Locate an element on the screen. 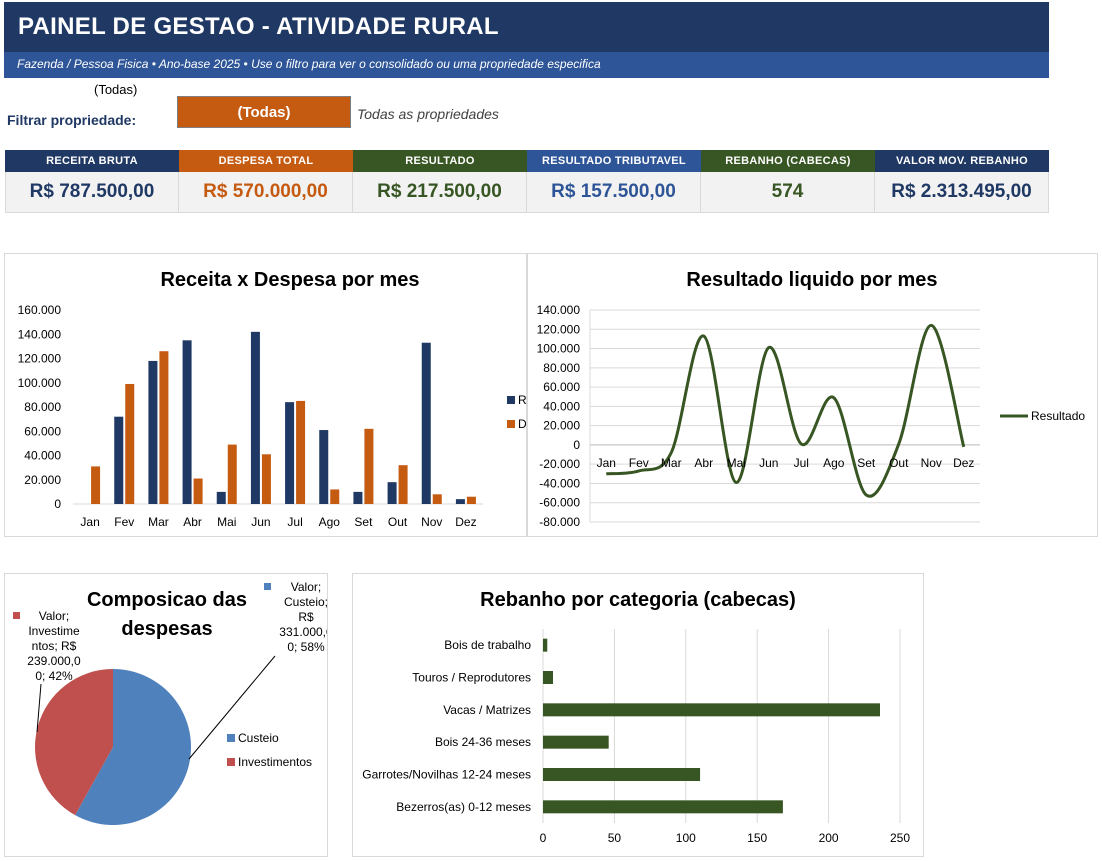  data-label-investimentos: ntos; R$ is located at coordinates (54, 646).